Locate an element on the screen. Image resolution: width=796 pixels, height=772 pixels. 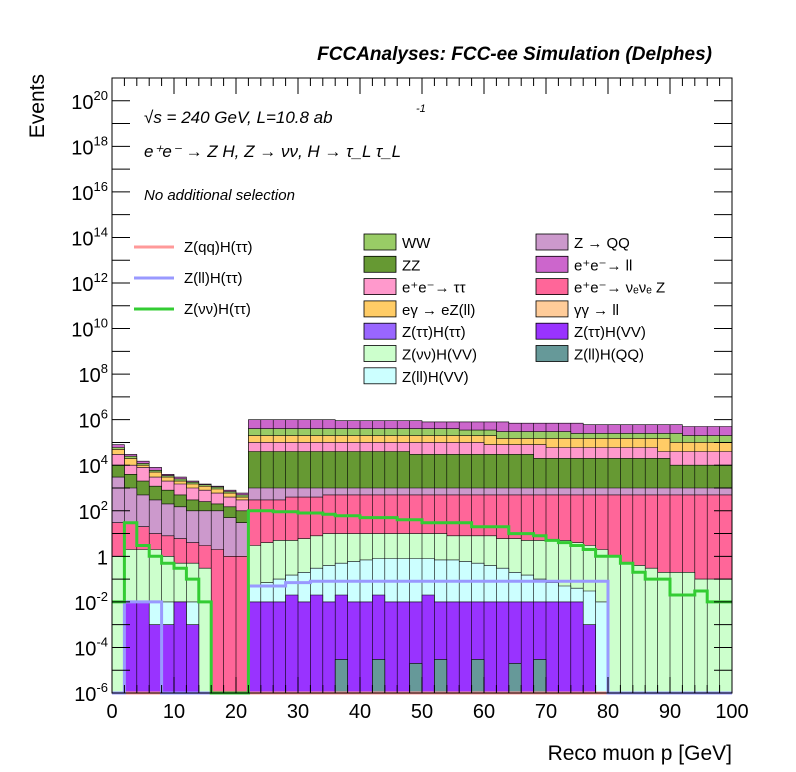
legend-background-label: ZZ is located at coordinates (411, 265).